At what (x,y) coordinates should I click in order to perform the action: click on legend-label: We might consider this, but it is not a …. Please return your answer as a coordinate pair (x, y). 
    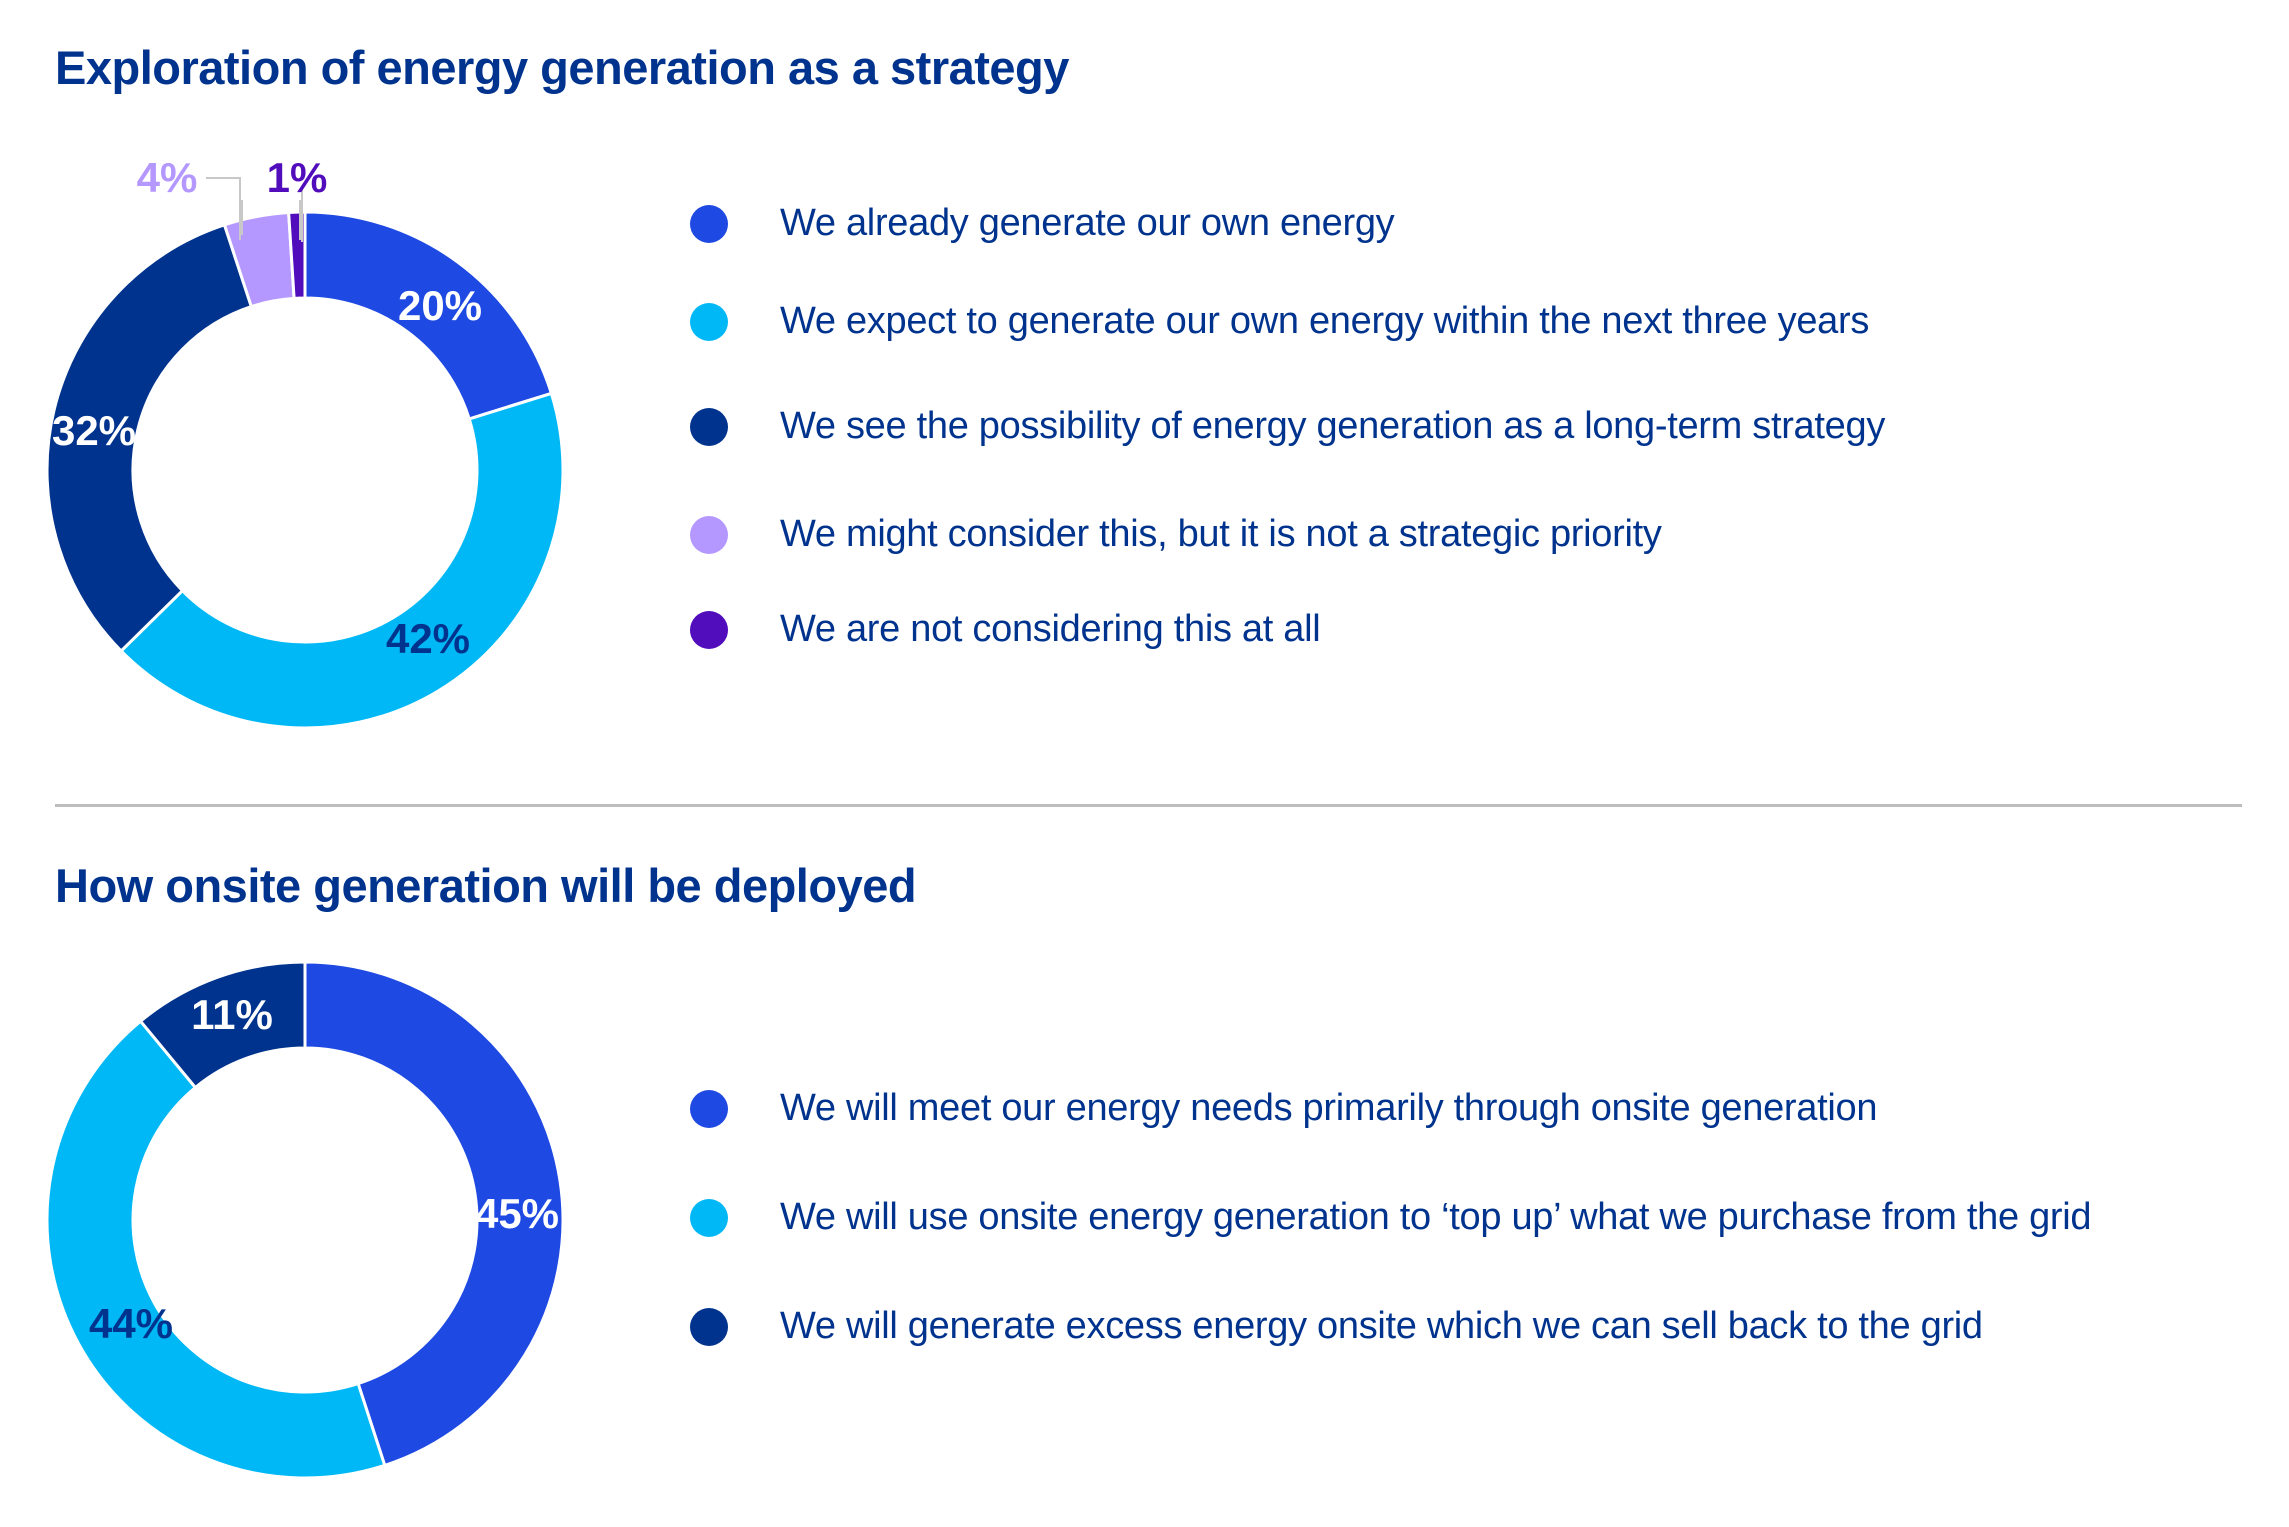
    Looking at the image, I should click on (1221, 534).